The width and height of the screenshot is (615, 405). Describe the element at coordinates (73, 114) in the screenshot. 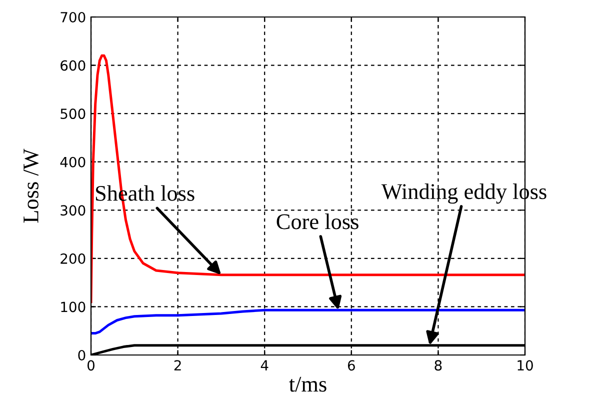

I see `y-tick-label: 500` at that location.